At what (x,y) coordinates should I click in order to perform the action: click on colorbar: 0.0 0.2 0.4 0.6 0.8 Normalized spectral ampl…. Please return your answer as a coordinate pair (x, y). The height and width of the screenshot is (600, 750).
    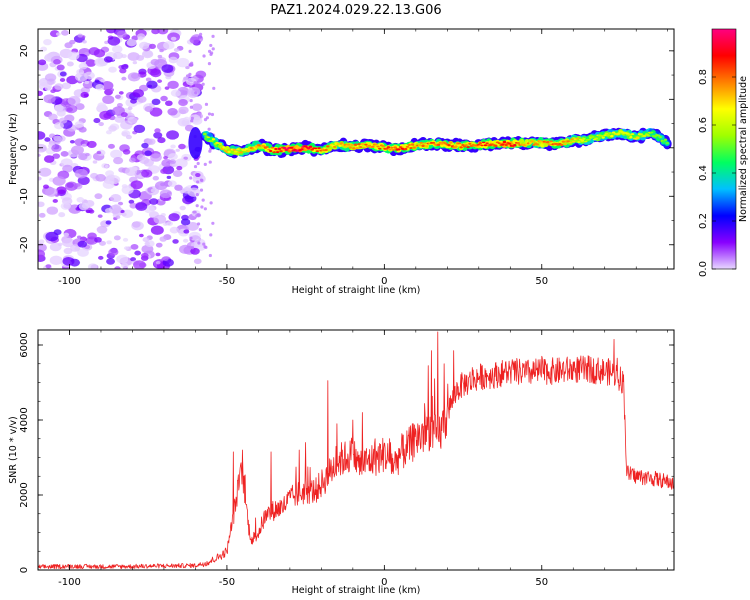
    Looking at the image, I should click on (723, 152).